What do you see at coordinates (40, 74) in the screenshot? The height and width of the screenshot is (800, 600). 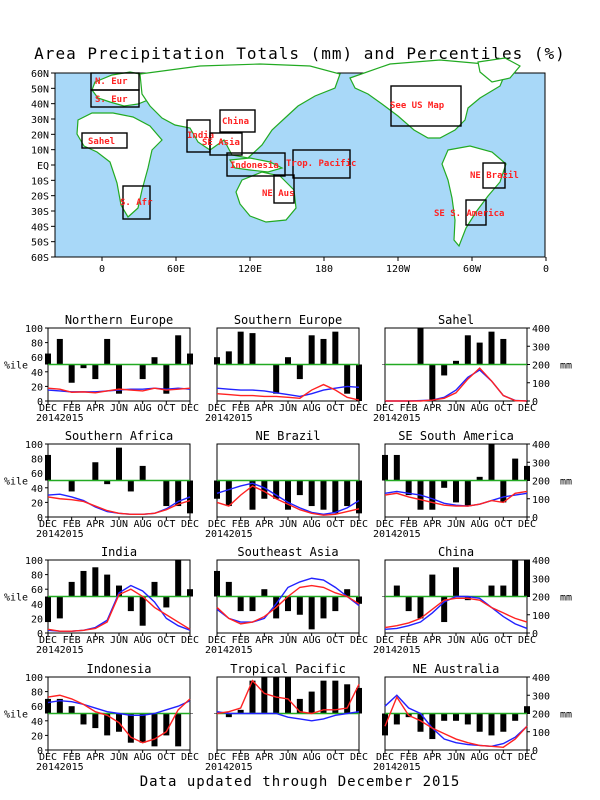 I see `lat-label: 60N` at bounding box center [40, 74].